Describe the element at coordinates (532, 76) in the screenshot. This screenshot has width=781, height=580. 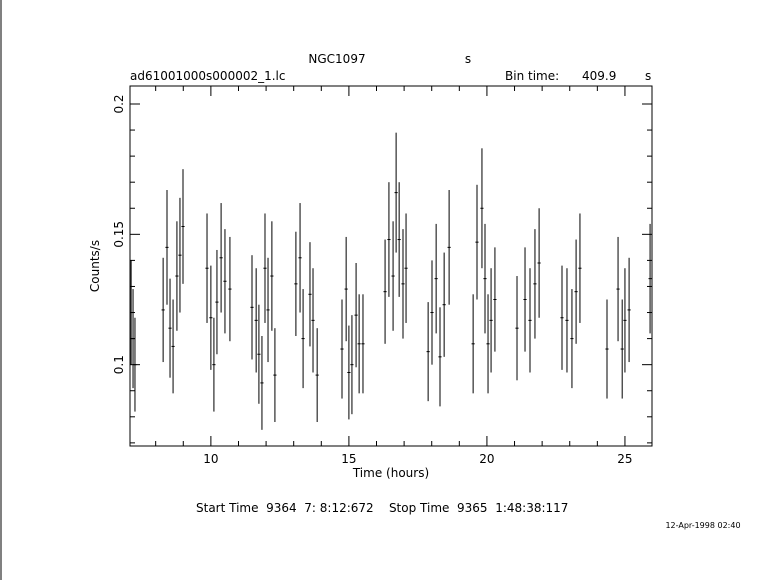
I see `bin-time-label: Bin time:` at that location.